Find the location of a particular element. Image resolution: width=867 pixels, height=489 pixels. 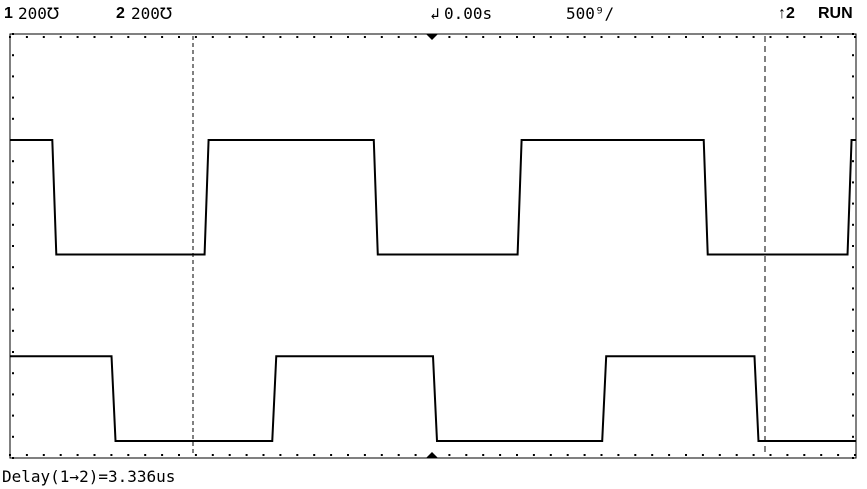

time-offset: 0.00s is located at coordinates (468, 13).